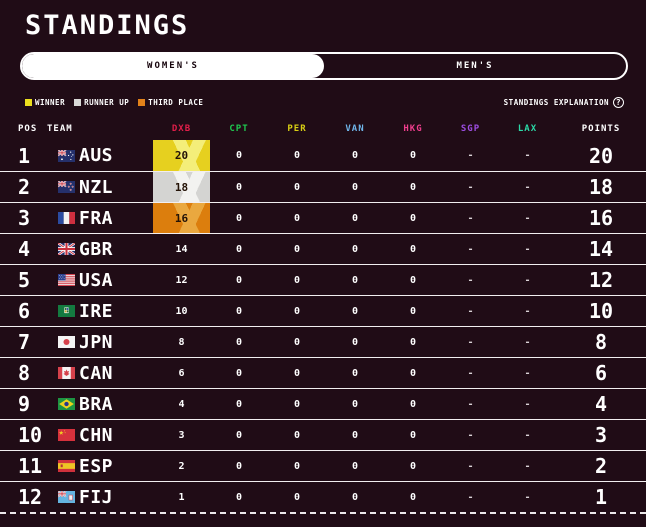 The width and height of the screenshot is (646, 527). What do you see at coordinates (323, 341) in the screenshot?
I see `table-row-jpn: 7 JPN 8 0 0 0 0 - - 8` at bounding box center [323, 341].